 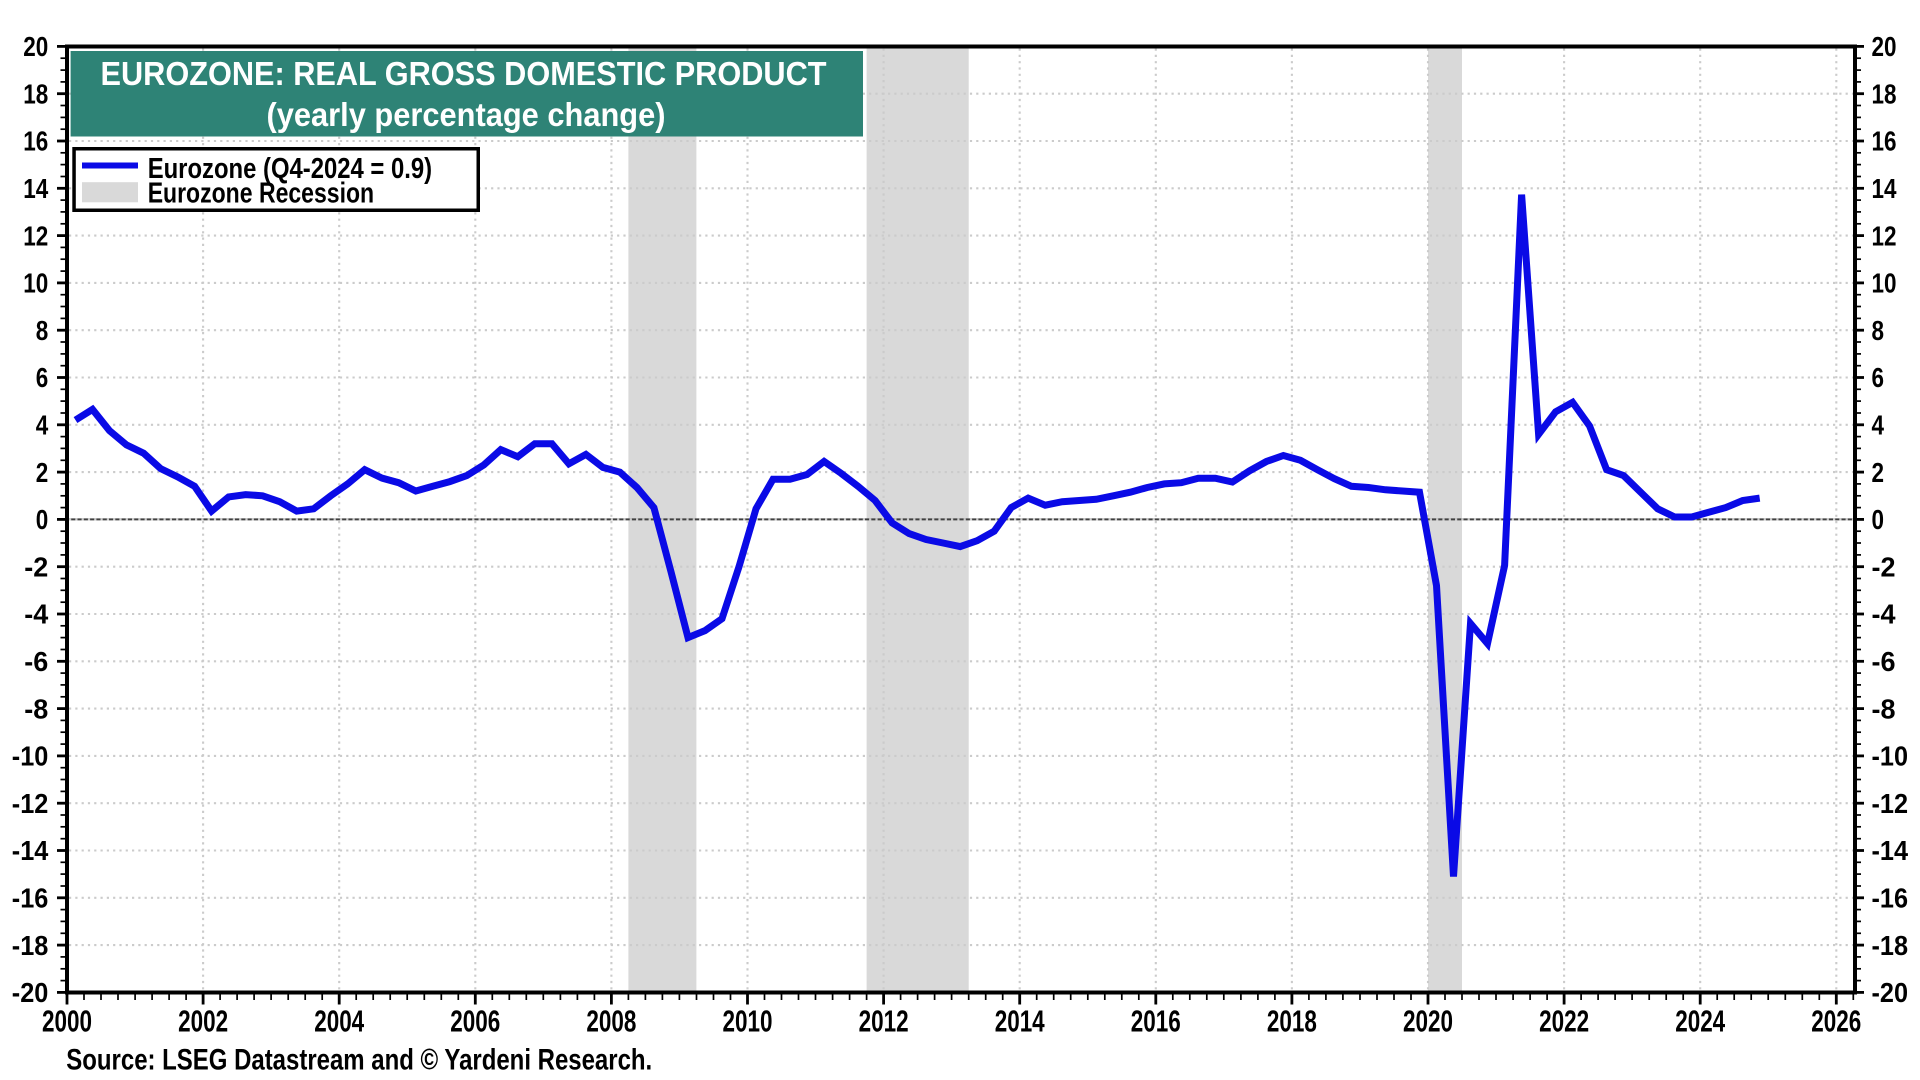 What do you see at coordinates (1836, 1022) in the screenshot?
I see `svg-text: 2026` at bounding box center [1836, 1022].